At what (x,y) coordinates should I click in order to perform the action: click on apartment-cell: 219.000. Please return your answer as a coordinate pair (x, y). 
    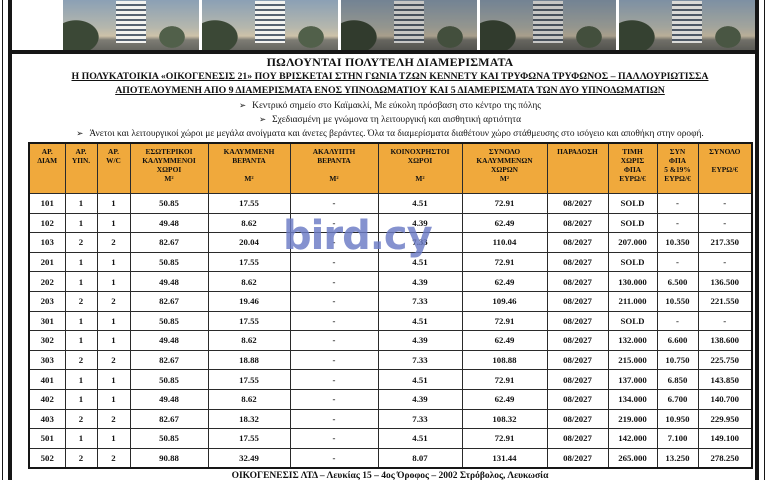
    Looking at the image, I should click on (632, 419).